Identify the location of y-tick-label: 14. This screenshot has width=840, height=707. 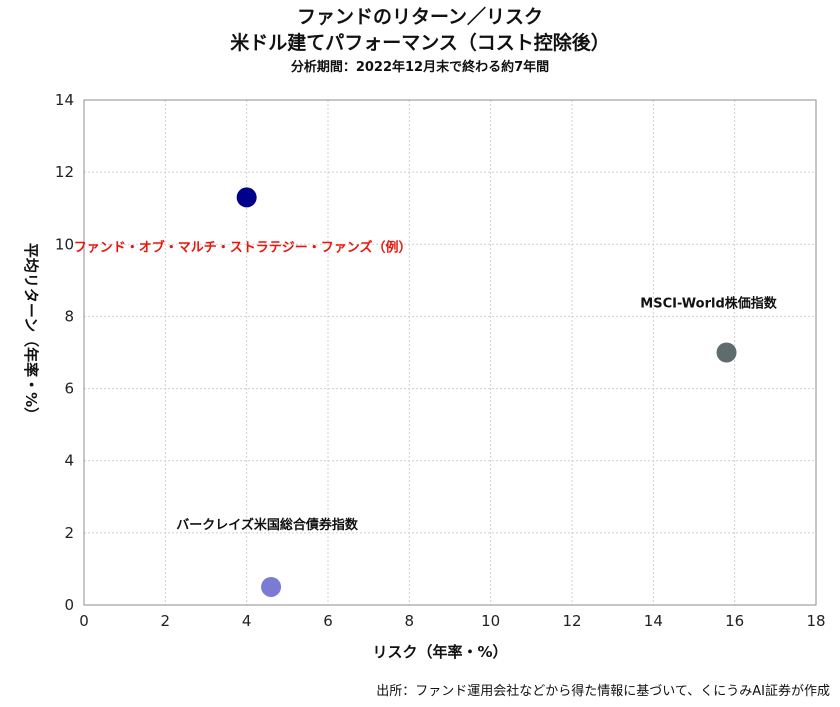
(64, 100).